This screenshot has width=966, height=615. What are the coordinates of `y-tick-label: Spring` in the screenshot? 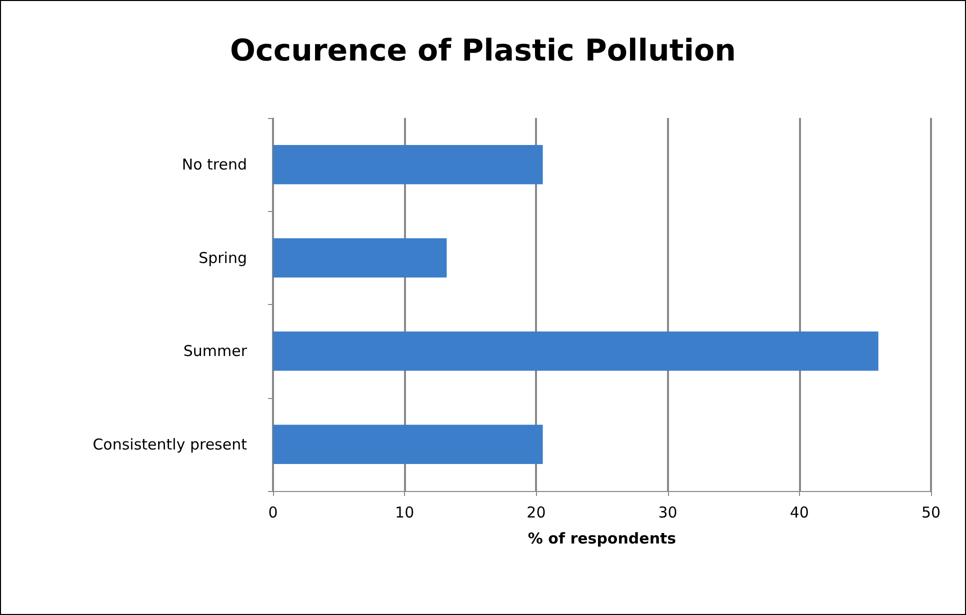 It's located at (222, 257).